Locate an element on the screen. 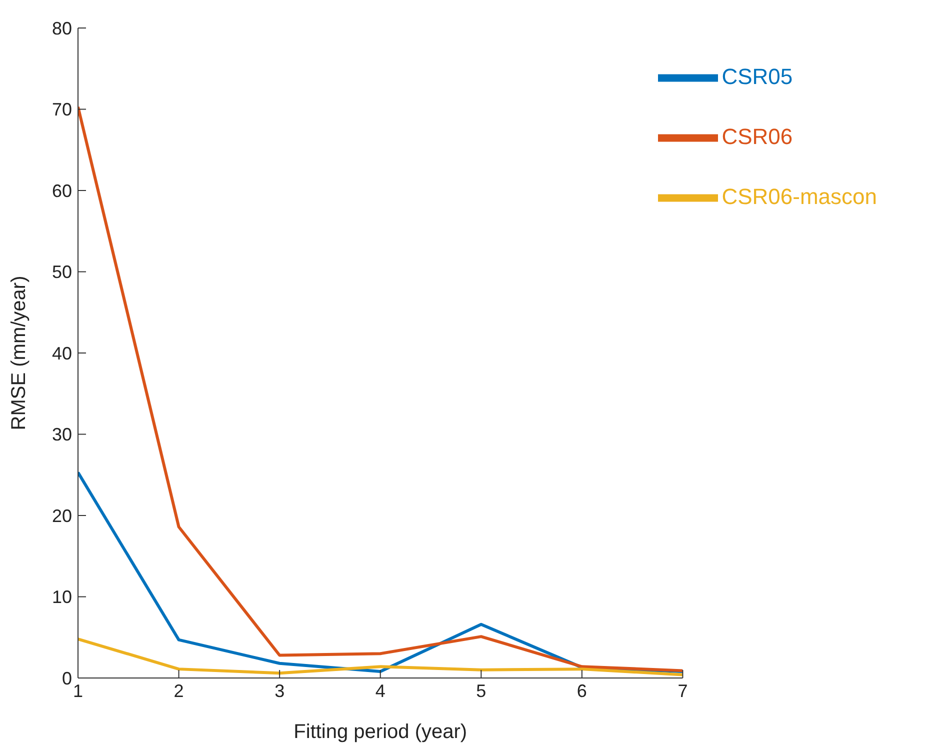 The height and width of the screenshot is (756, 925). x-tick-label: 4 is located at coordinates (380, 690).